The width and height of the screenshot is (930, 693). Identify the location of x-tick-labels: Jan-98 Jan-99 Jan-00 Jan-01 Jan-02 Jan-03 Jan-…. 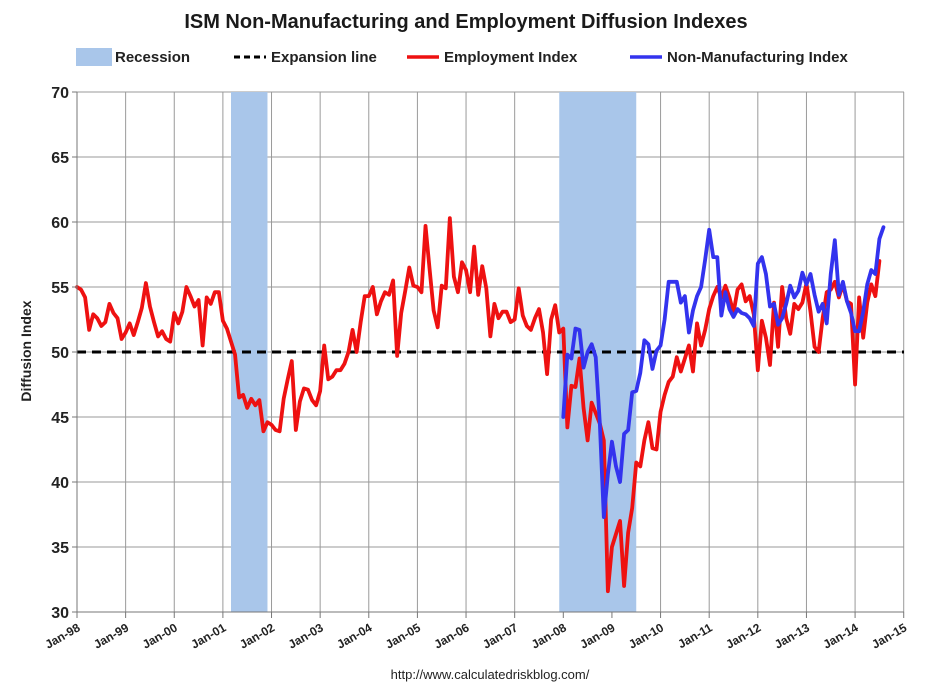
(476, 635).